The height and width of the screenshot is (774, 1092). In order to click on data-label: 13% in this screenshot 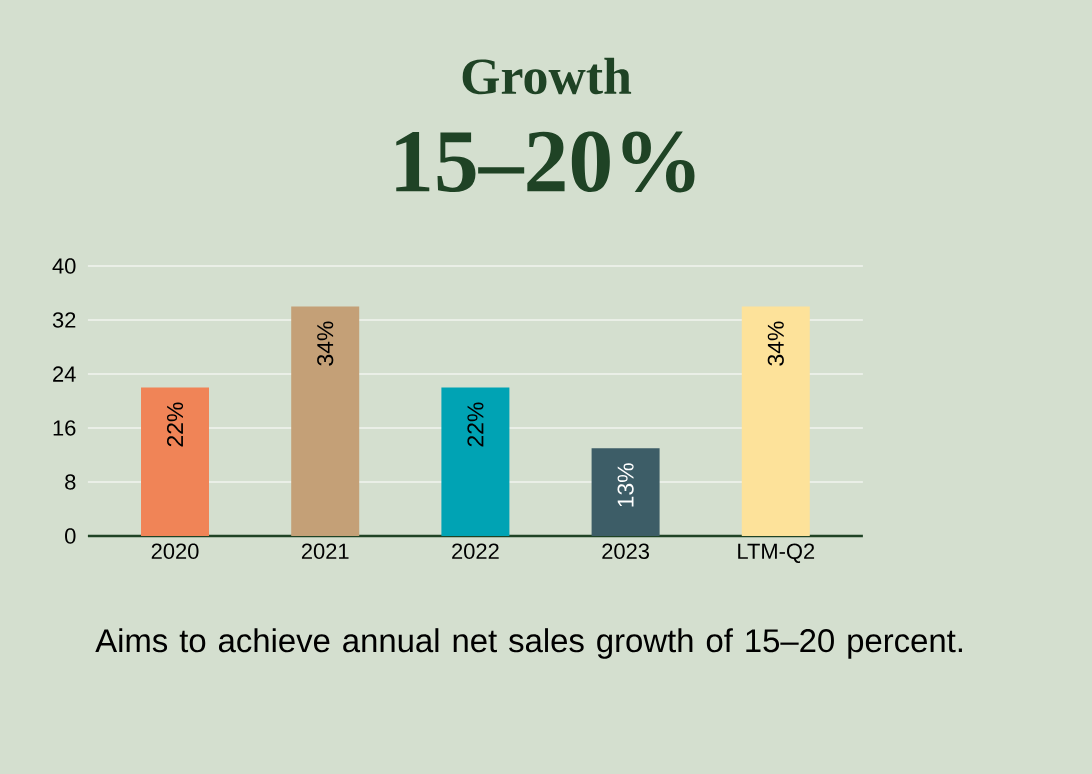, I will do `click(625, 485)`.